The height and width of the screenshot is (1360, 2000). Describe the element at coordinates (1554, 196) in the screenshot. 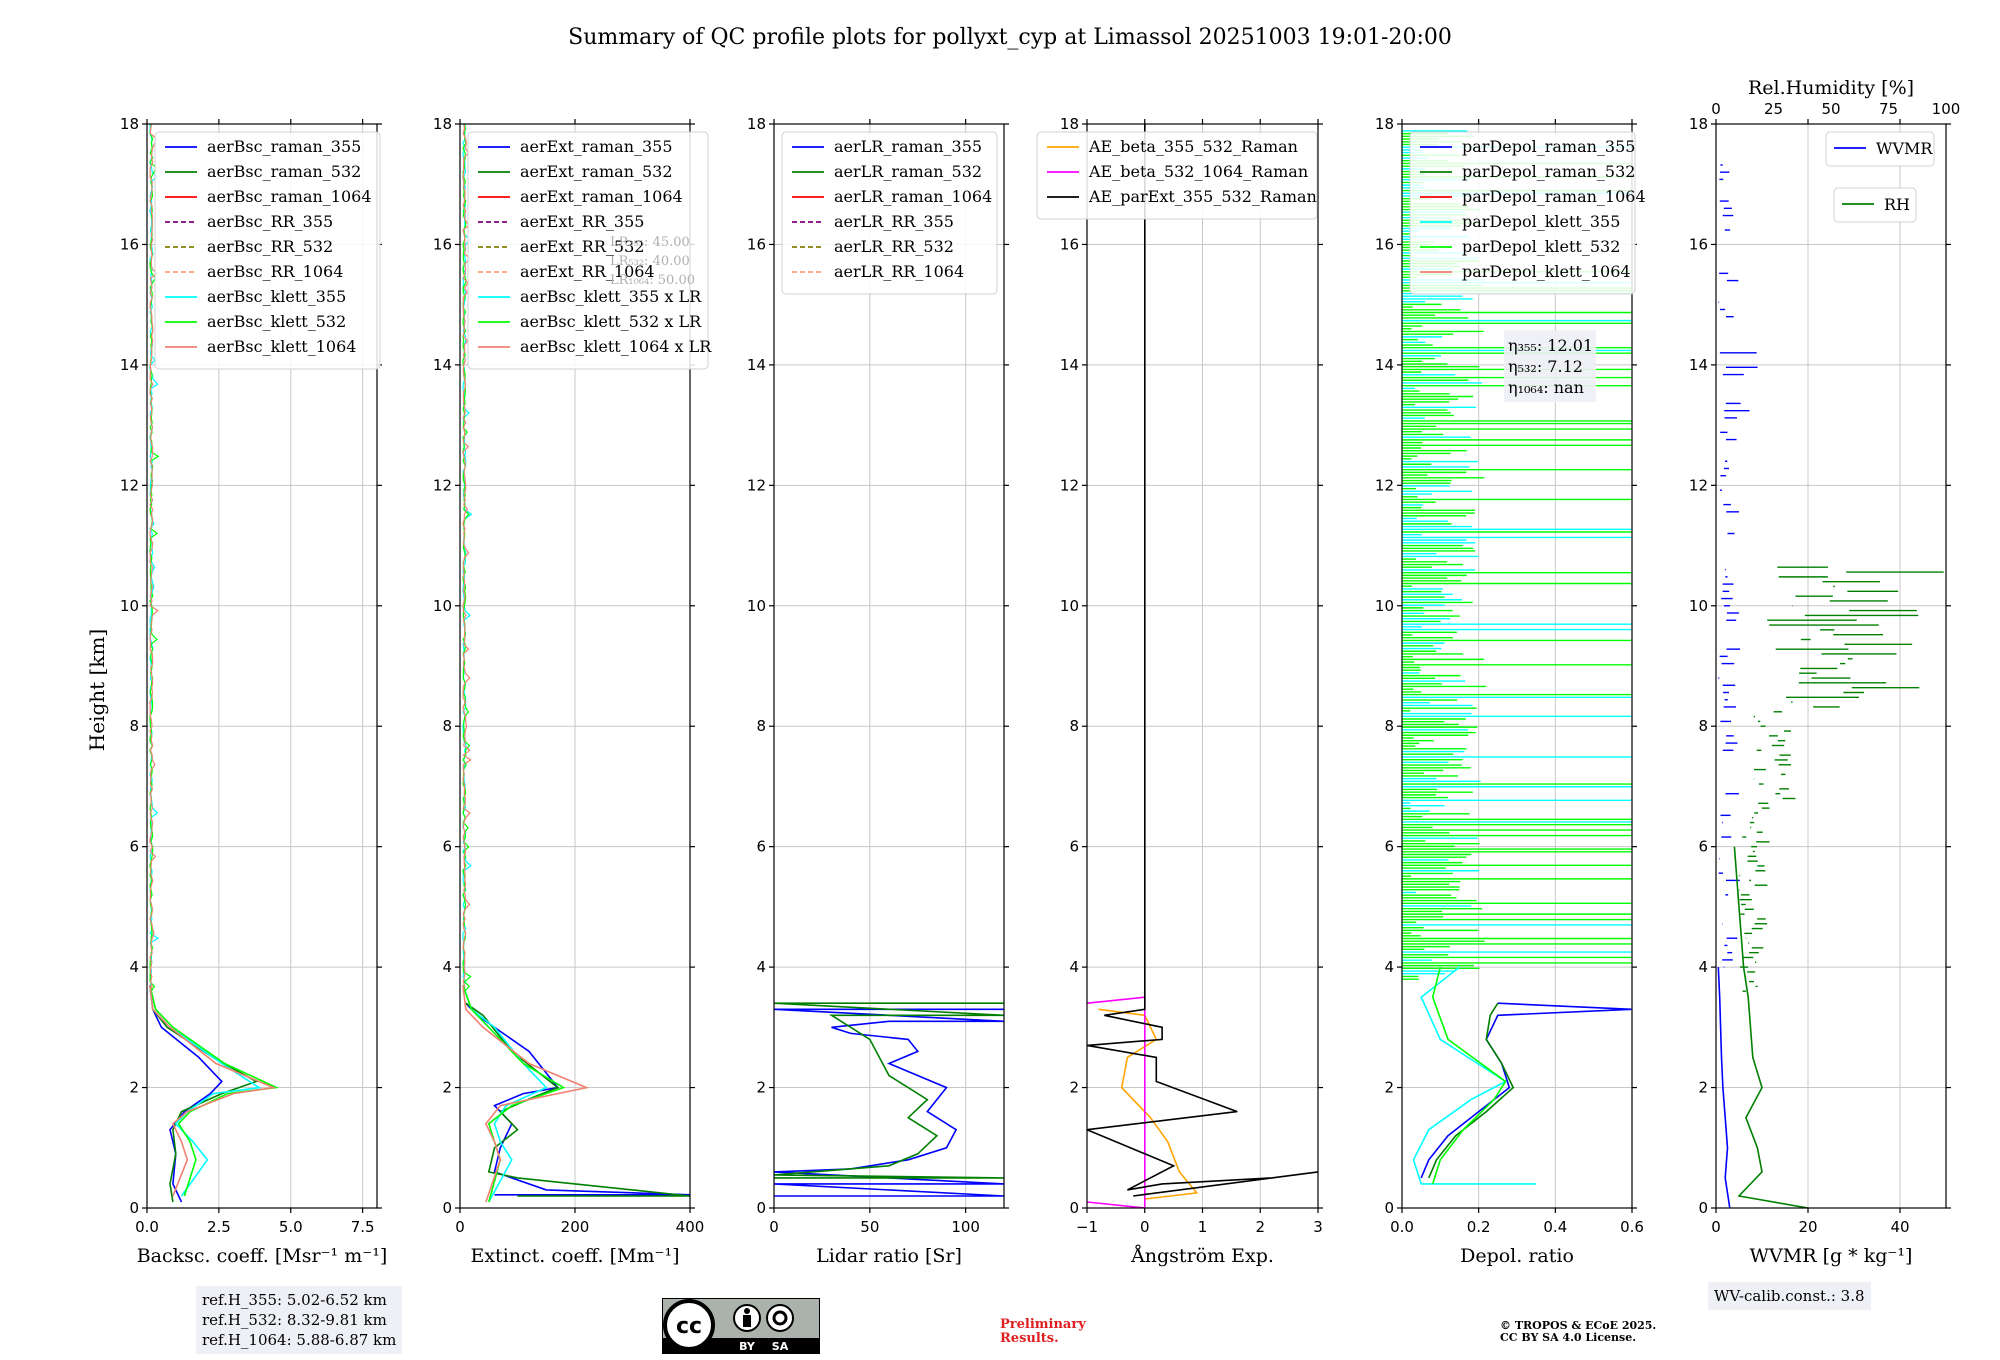

I see `legend-label: parDepol_raman_1064` at that location.